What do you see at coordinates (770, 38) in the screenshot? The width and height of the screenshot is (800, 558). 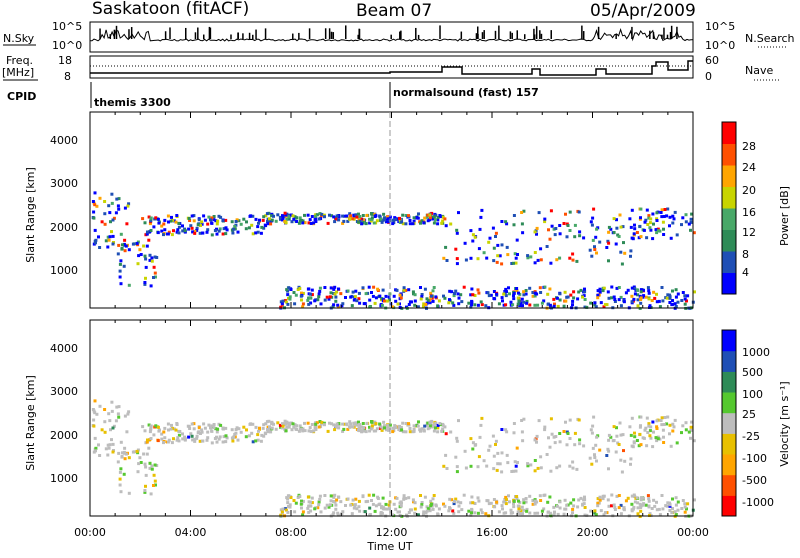 I see `nsearch-label: N.Search` at bounding box center [770, 38].